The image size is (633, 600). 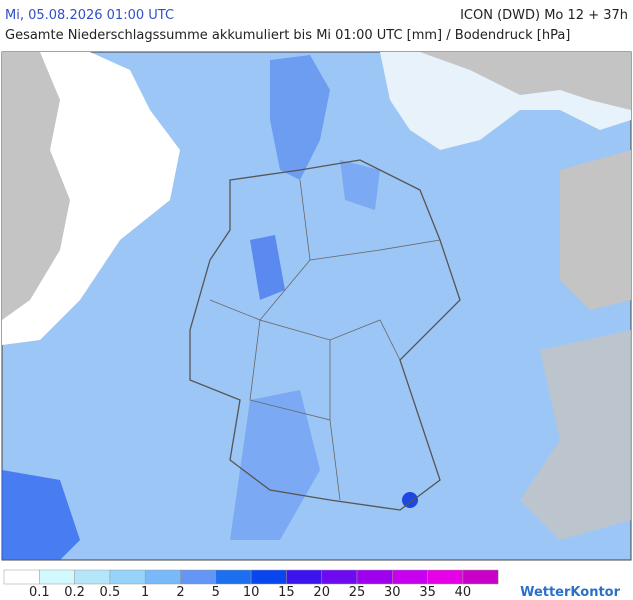 I want to click on model: ICON (DWD) Mo 12 + 37h, so click(x=544, y=15).